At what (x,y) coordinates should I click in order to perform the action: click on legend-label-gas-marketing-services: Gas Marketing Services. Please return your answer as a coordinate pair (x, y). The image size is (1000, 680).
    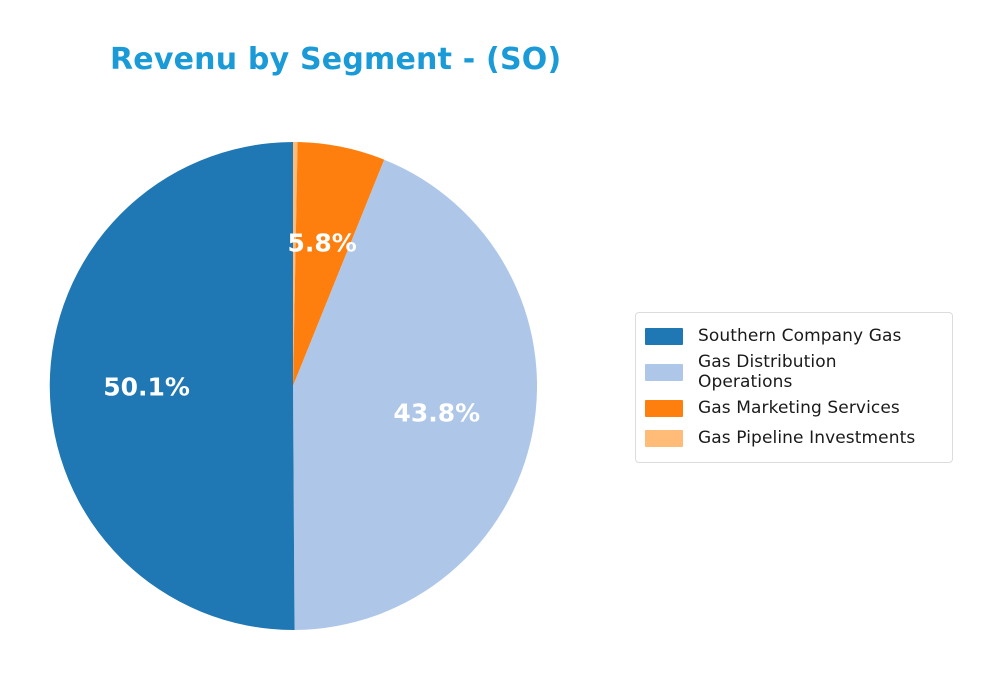
    Looking at the image, I should click on (799, 408).